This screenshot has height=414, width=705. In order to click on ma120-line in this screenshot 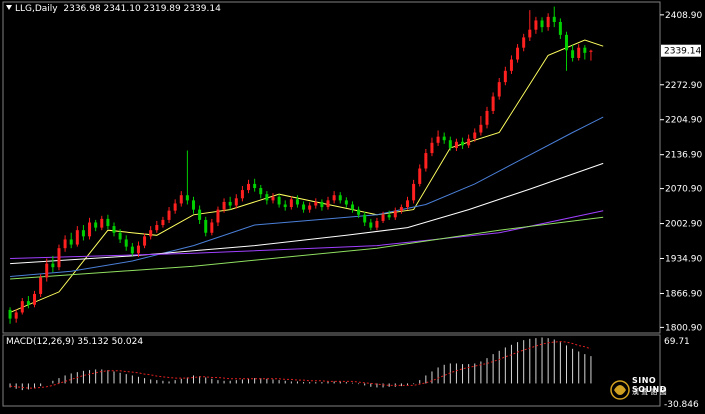, I will do `click(307, 234)`.